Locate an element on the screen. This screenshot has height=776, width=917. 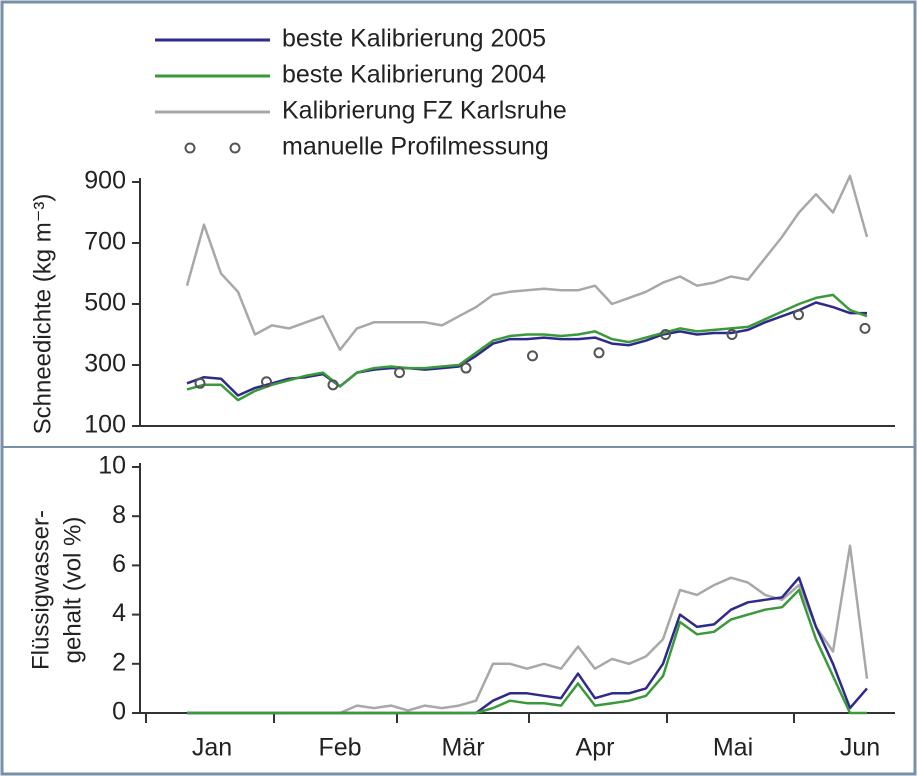
legend-entry: Kalibrierung FZ Karlsruhe is located at coordinates (361, 111).